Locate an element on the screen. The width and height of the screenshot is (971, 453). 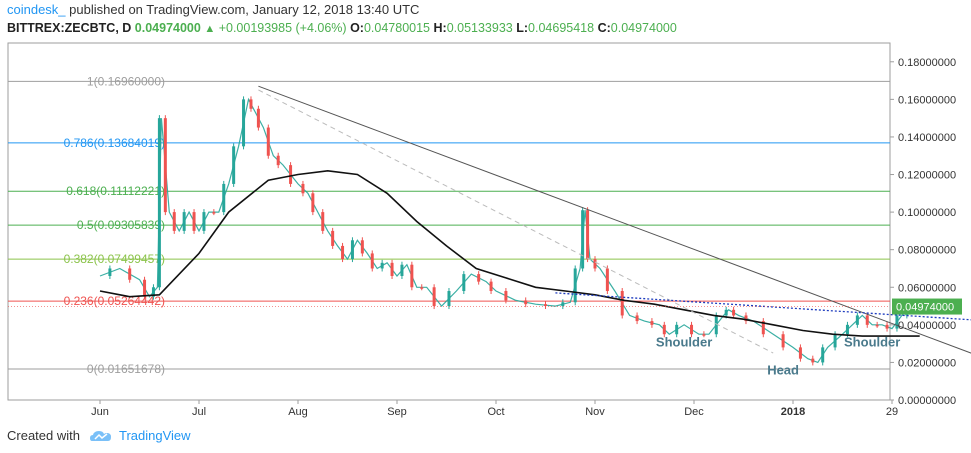
y-tick-label: 0.06000000 is located at coordinates (927, 288).